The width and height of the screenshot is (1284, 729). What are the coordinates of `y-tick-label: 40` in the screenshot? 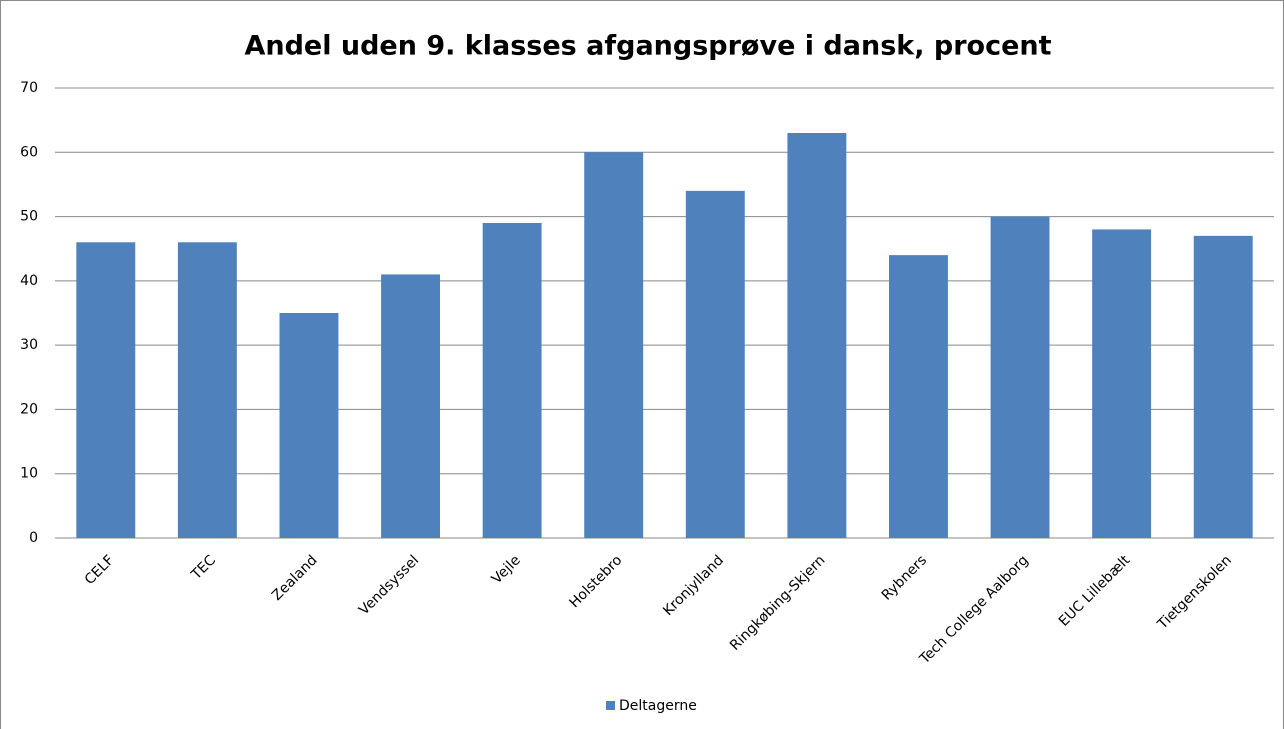 It's located at (29, 281).